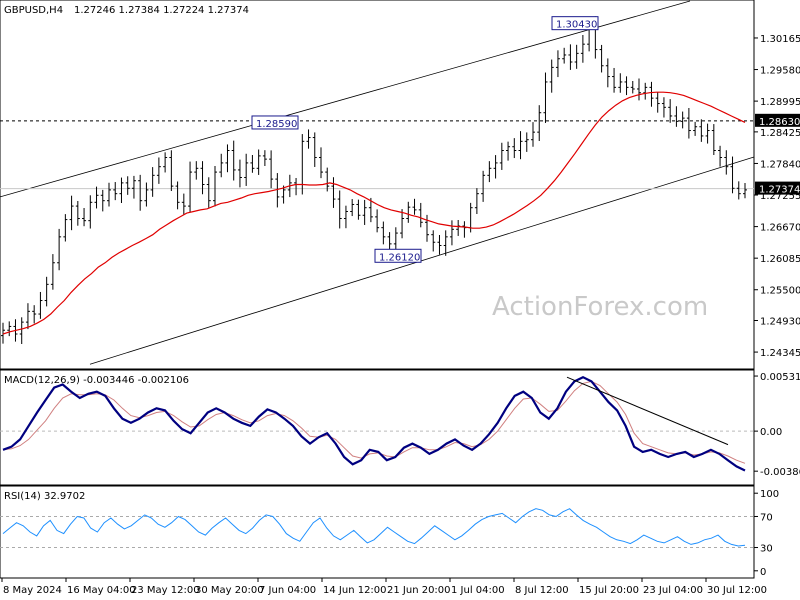 This screenshot has height=600, width=800. I want to click on price-tick-label: 1.29580, so click(780, 71).